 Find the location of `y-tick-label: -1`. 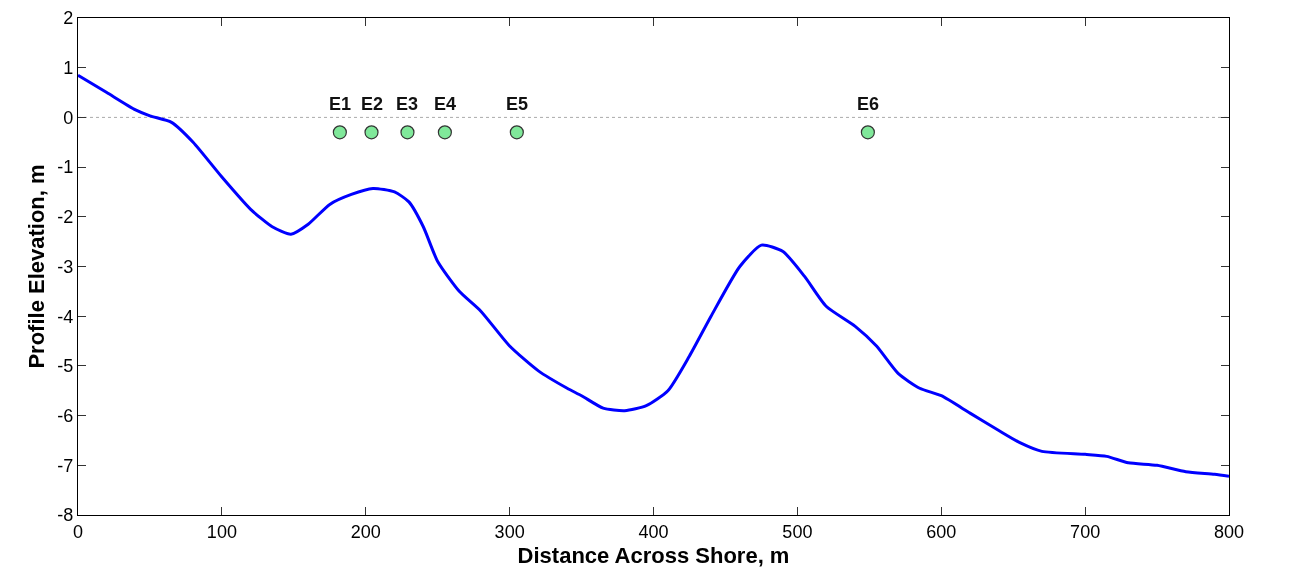

y-tick-label: -1 is located at coordinates (65, 167).